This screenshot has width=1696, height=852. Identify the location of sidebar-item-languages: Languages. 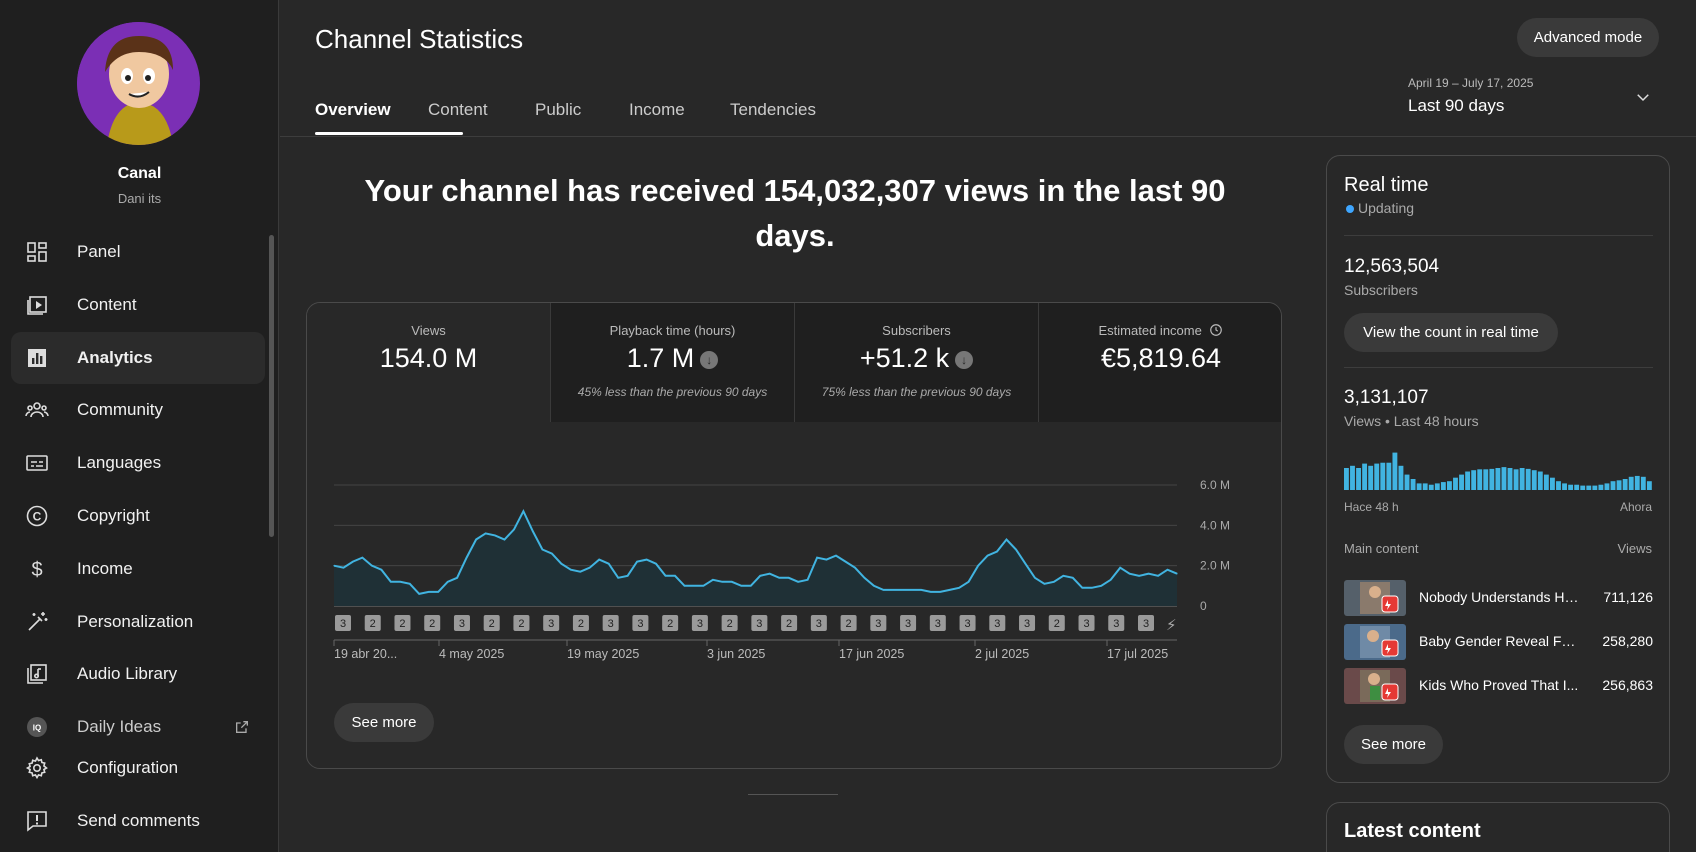
(138, 463).